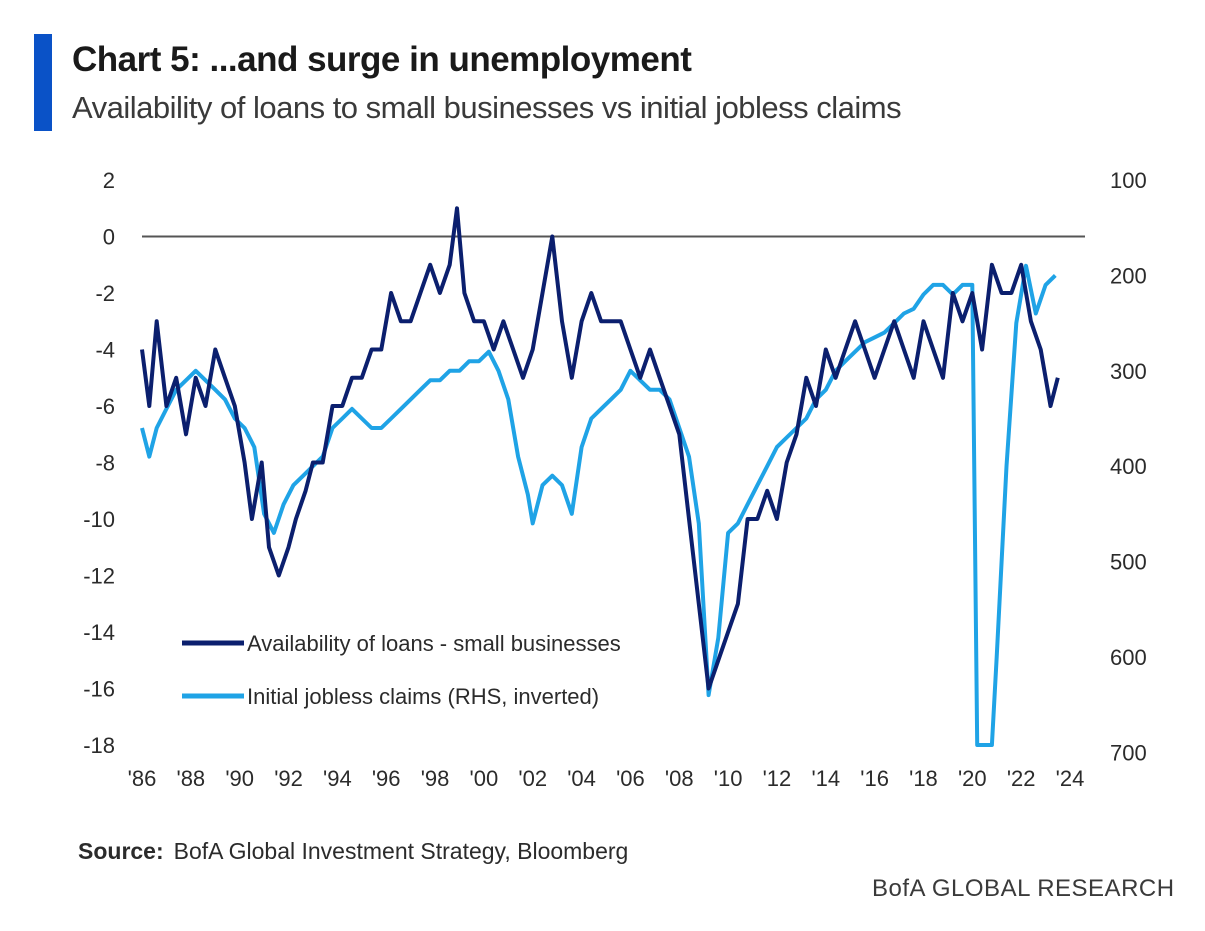 This screenshot has width=1205, height=931. I want to click on right-axis-ticks: 100 200 300 400 500 600 700, so click(1128, 466).